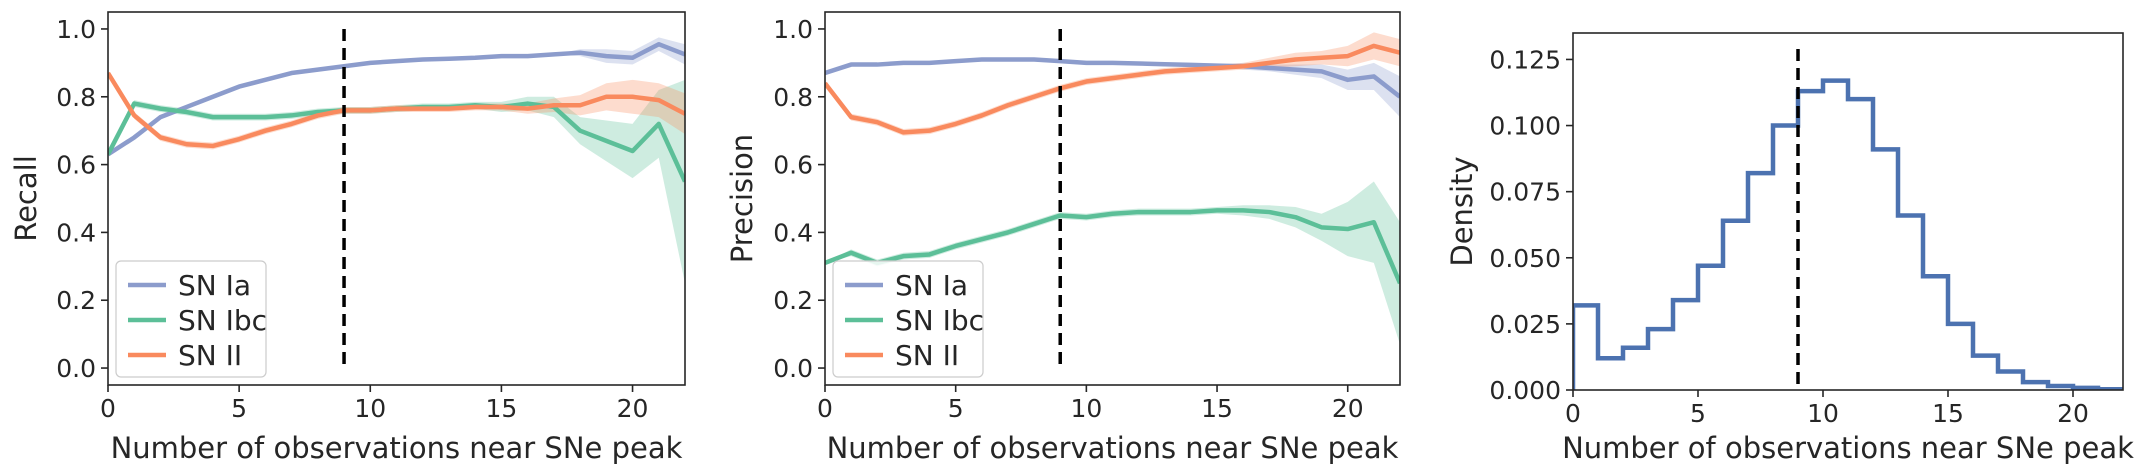 This screenshot has height=476, width=2150. Describe the element at coordinates (2073, 413) in the screenshot. I see `chart-3-x-tick-label: 20` at that location.